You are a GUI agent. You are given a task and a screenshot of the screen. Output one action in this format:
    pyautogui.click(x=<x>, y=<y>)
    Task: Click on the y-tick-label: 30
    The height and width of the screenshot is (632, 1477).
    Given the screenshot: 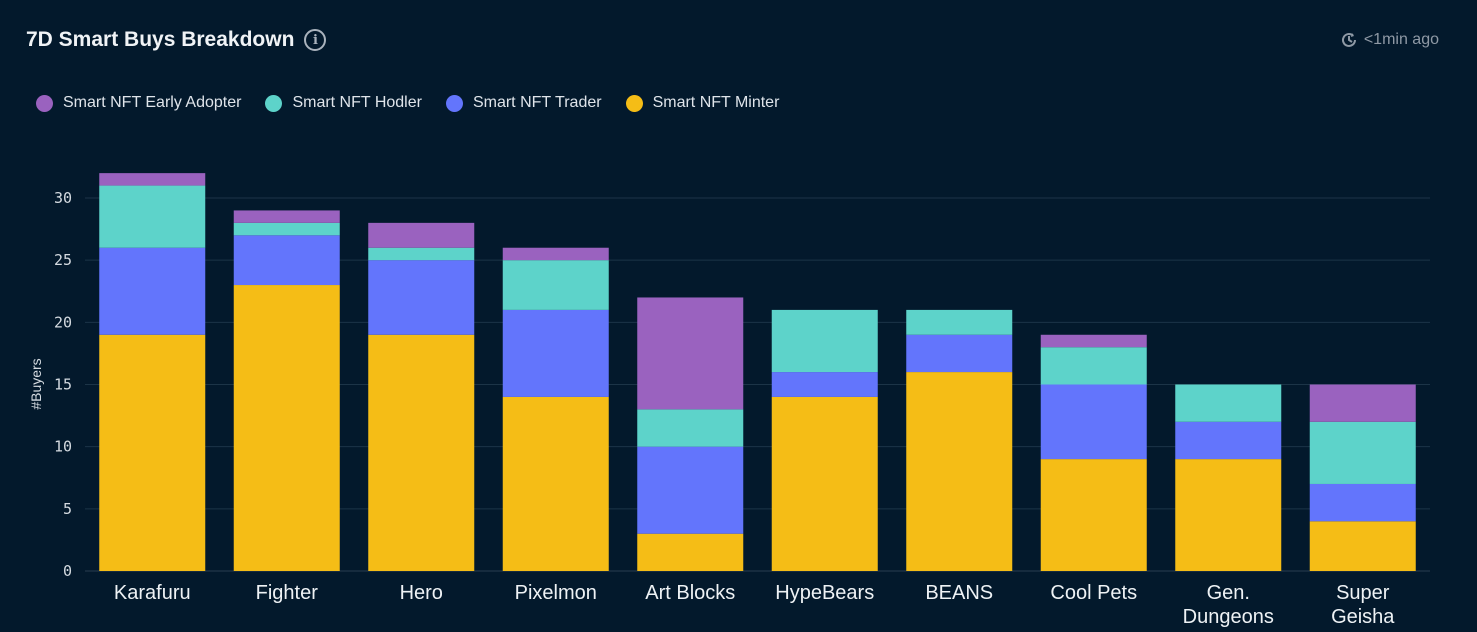 What is the action you would take?
    pyautogui.click(x=63, y=198)
    